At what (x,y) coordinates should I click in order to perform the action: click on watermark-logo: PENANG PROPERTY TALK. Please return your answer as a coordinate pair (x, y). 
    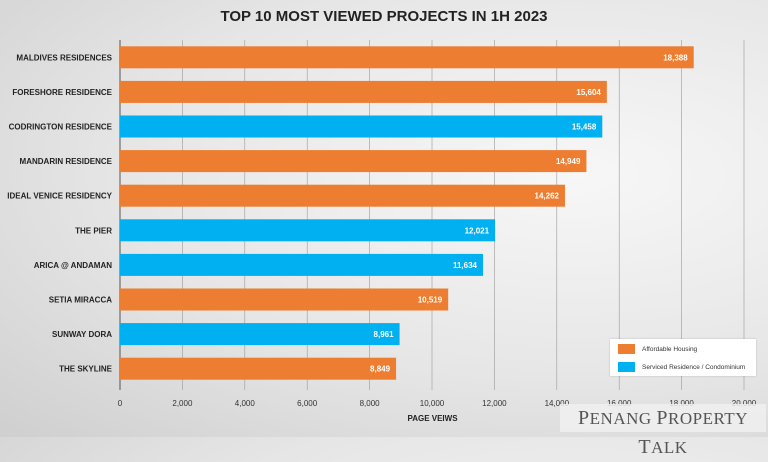
    Looking at the image, I should click on (663, 431).